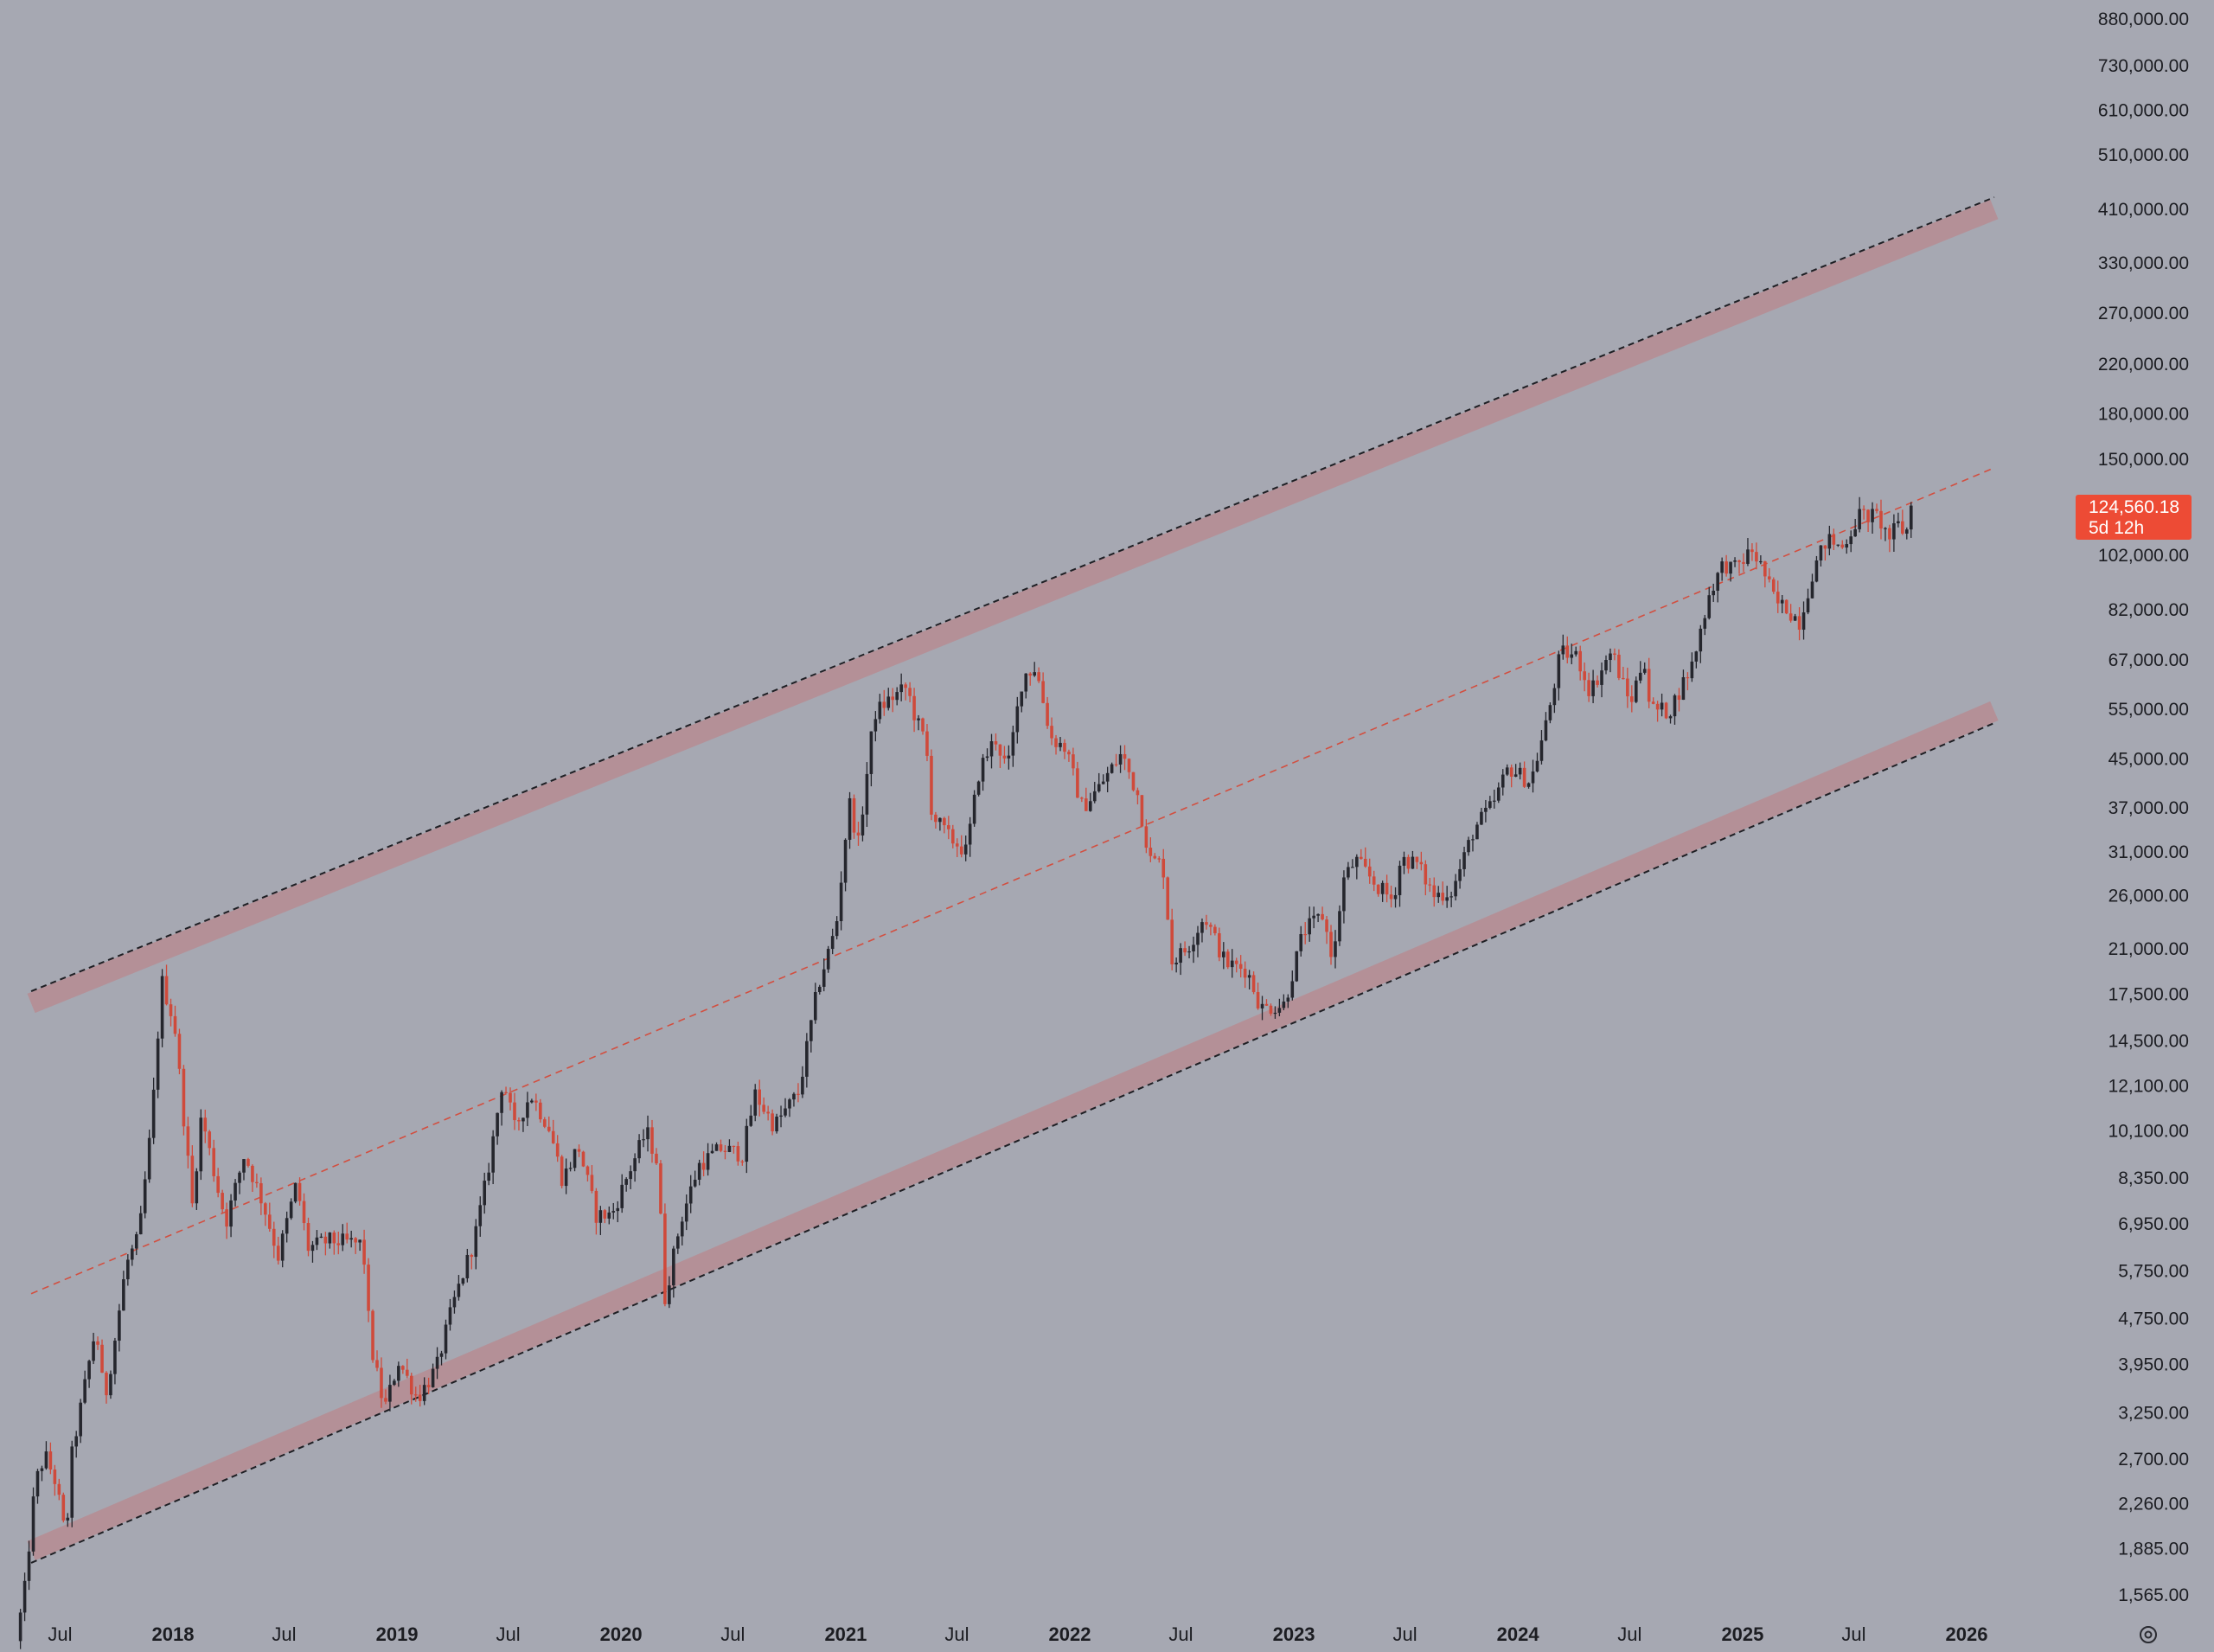  I want to click on price-tick-label: 10,100.00, so click(2148, 1131).